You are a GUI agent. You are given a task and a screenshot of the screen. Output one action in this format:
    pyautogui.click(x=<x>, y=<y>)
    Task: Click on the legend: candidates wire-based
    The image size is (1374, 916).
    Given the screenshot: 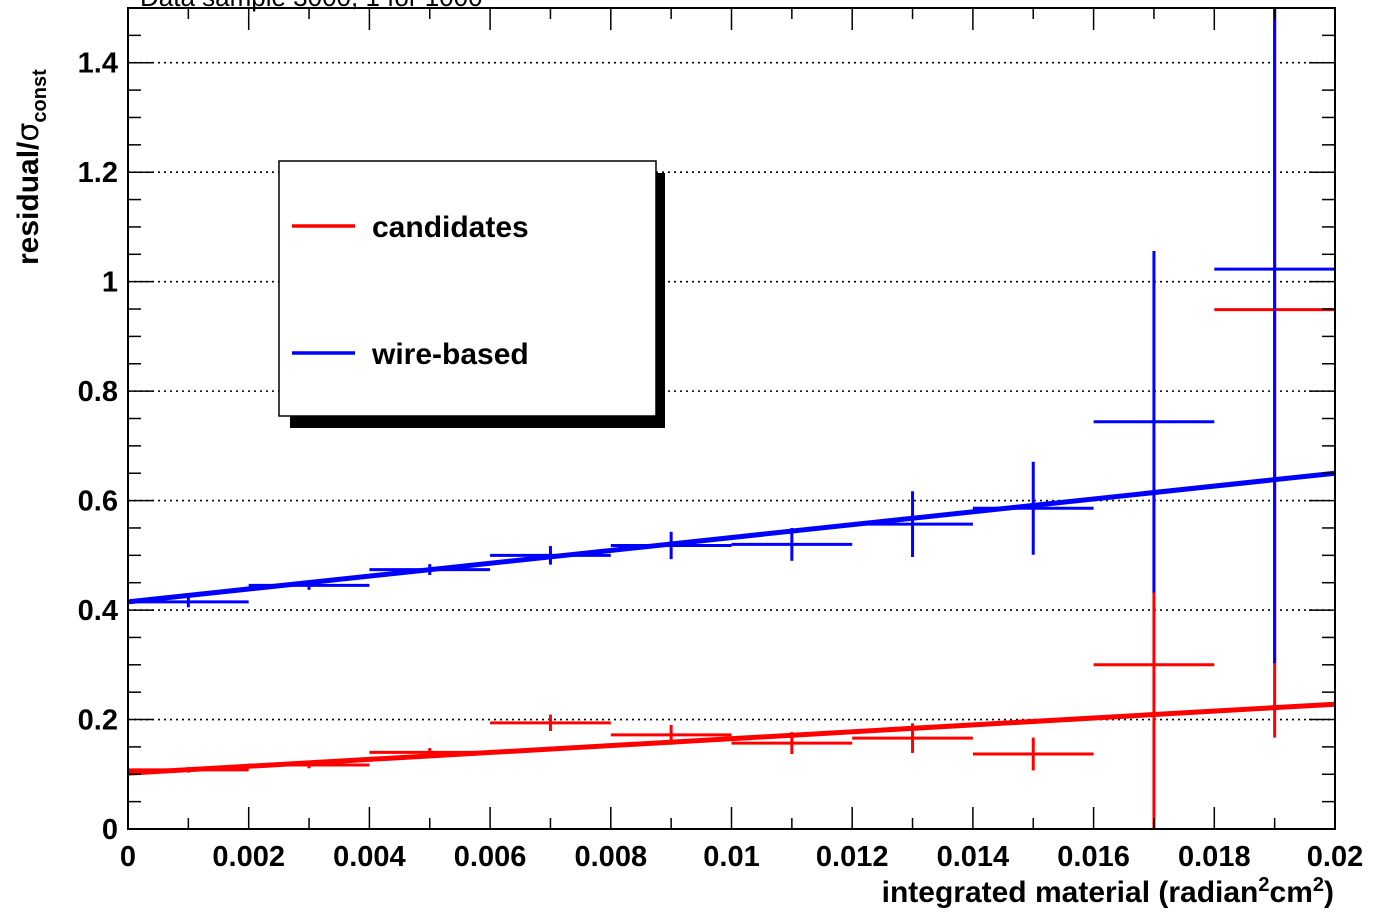 What is the action you would take?
    pyautogui.click(x=471, y=294)
    